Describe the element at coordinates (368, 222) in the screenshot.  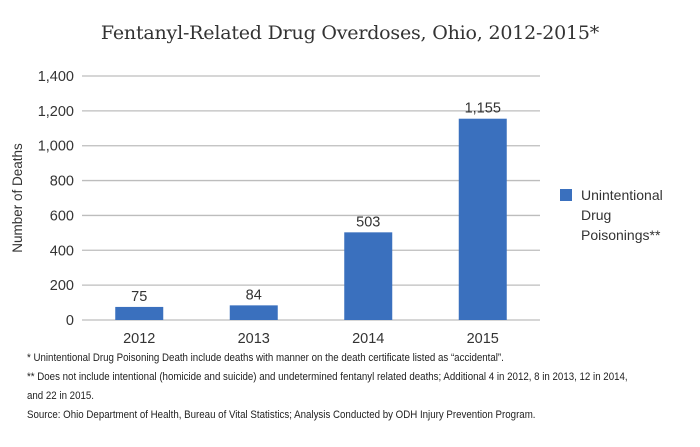
I see `data-label-2014: 503` at that location.